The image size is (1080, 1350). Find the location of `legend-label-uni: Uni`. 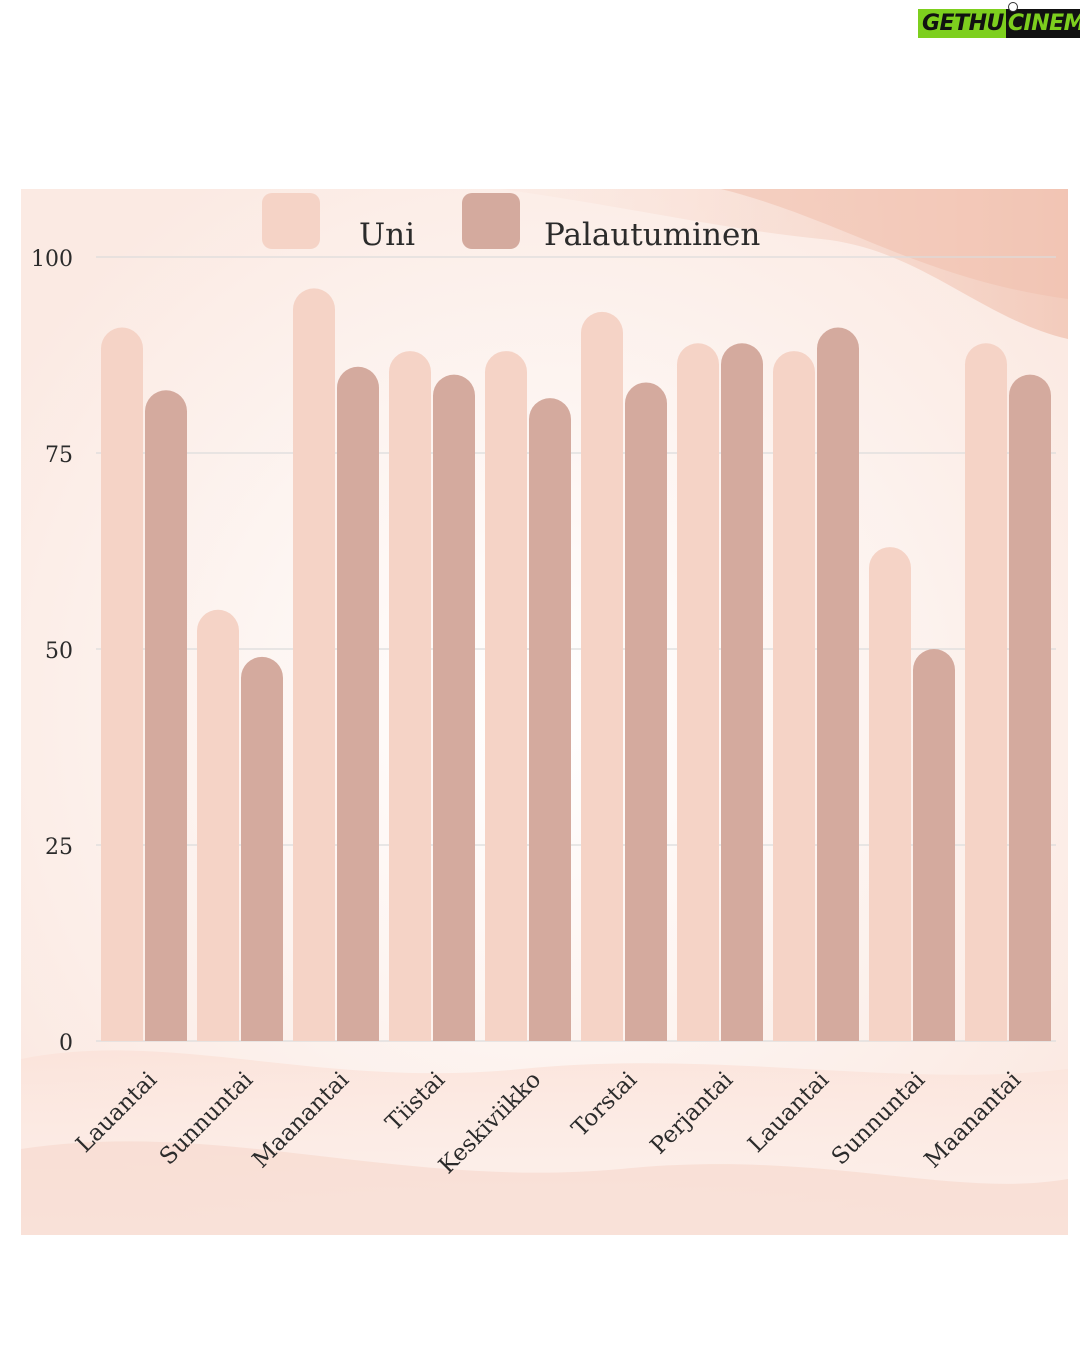

legend-label-uni: Uni is located at coordinates (387, 235).